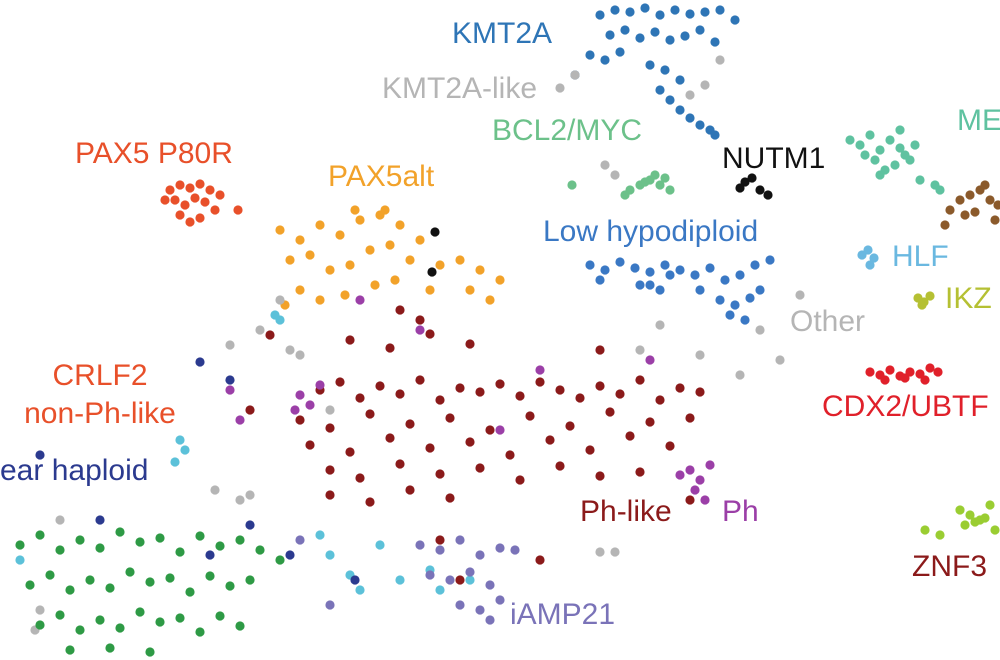 This screenshot has width=1000, height=660. What do you see at coordinates (740, 511) in the screenshot?
I see `cluster-label: Ph` at bounding box center [740, 511].